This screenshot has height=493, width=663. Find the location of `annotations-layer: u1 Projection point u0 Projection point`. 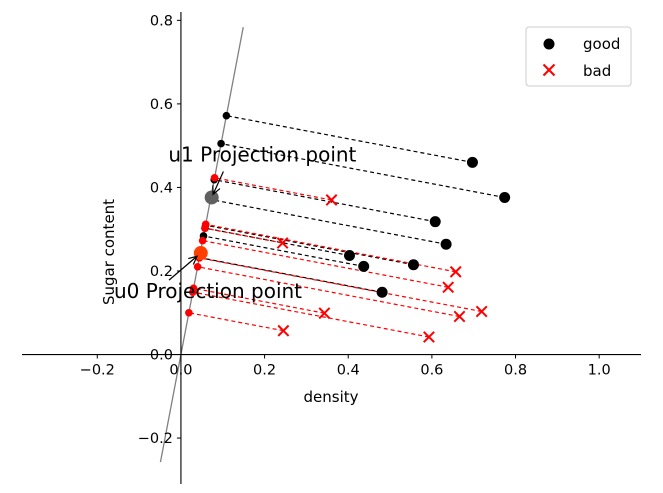

annotations-layer: u1 Projection point u0 Projection point is located at coordinates (235, 223).